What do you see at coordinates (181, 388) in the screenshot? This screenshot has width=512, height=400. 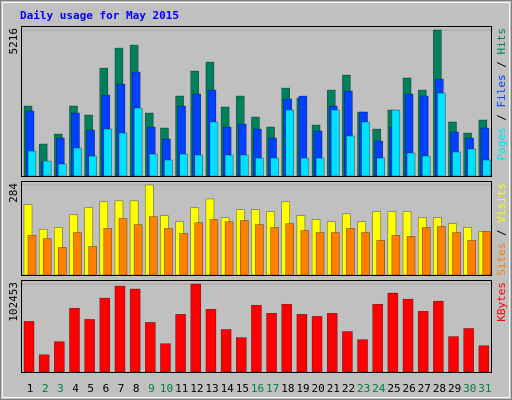 I see `x-tick-label: 11` at bounding box center [181, 388].